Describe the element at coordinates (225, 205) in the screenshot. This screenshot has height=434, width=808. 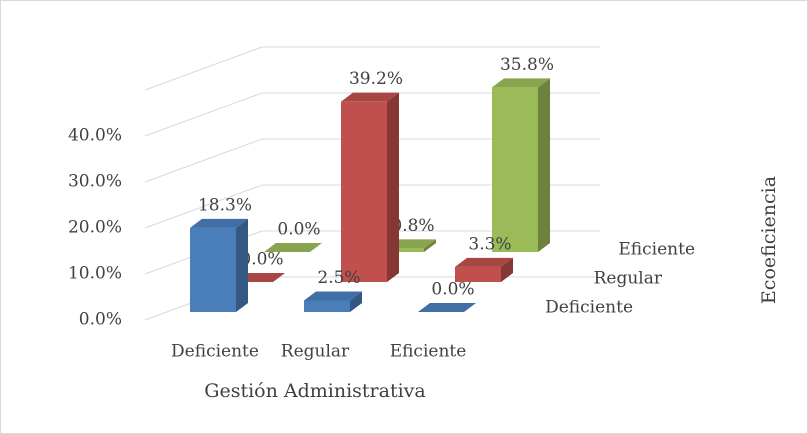
I see `data-label: 18.3%` at that location.